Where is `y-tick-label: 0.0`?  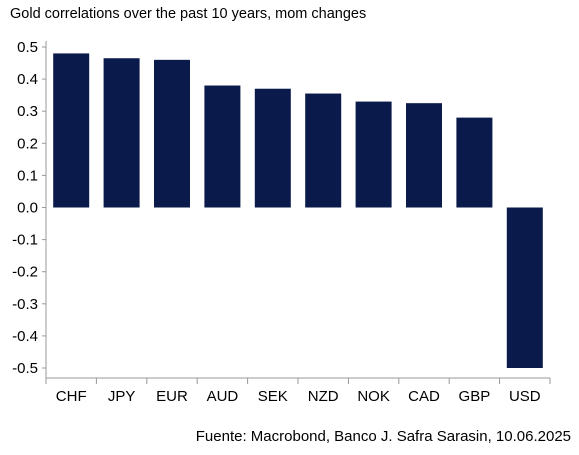 y-tick-label: 0.0 is located at coordinates (27, 208).